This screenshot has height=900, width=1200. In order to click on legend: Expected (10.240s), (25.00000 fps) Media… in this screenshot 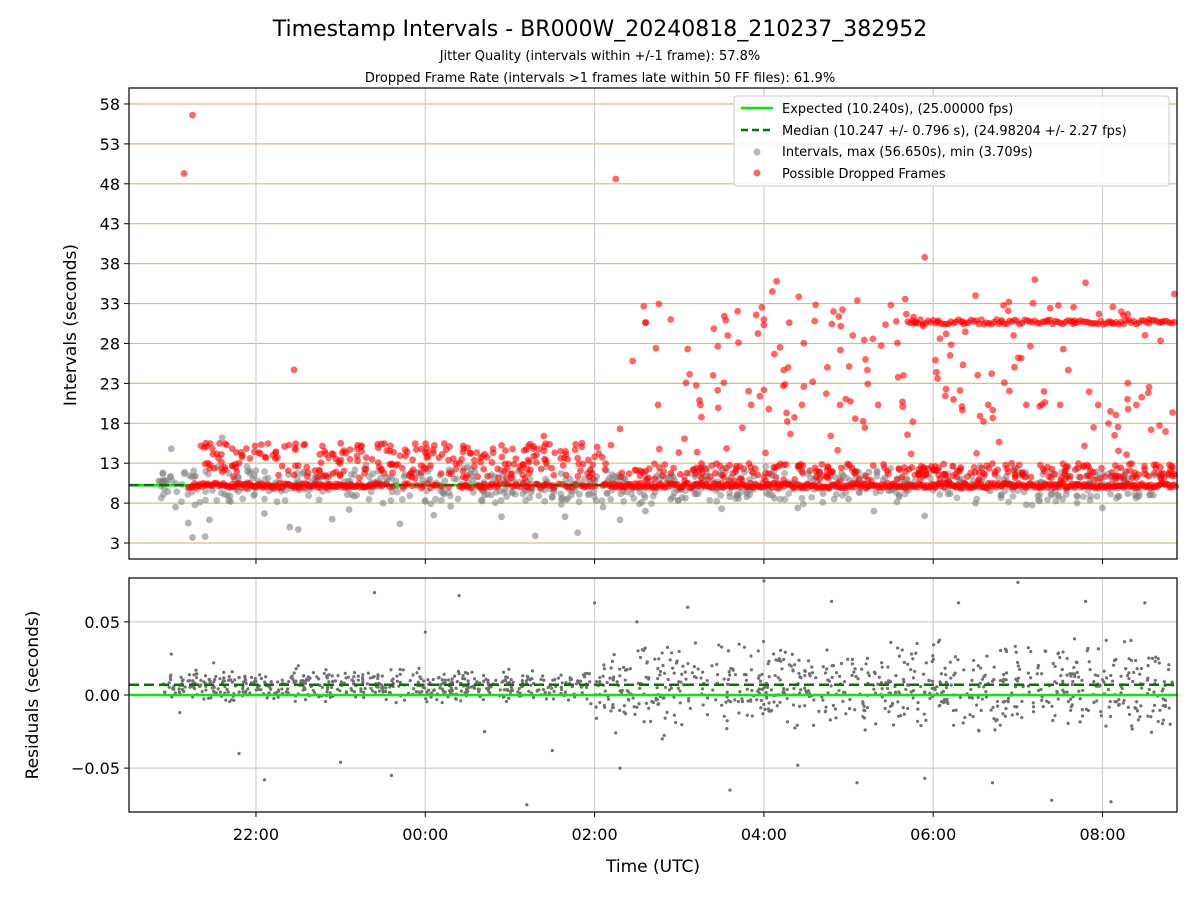, I will do `click(951, 141)`.